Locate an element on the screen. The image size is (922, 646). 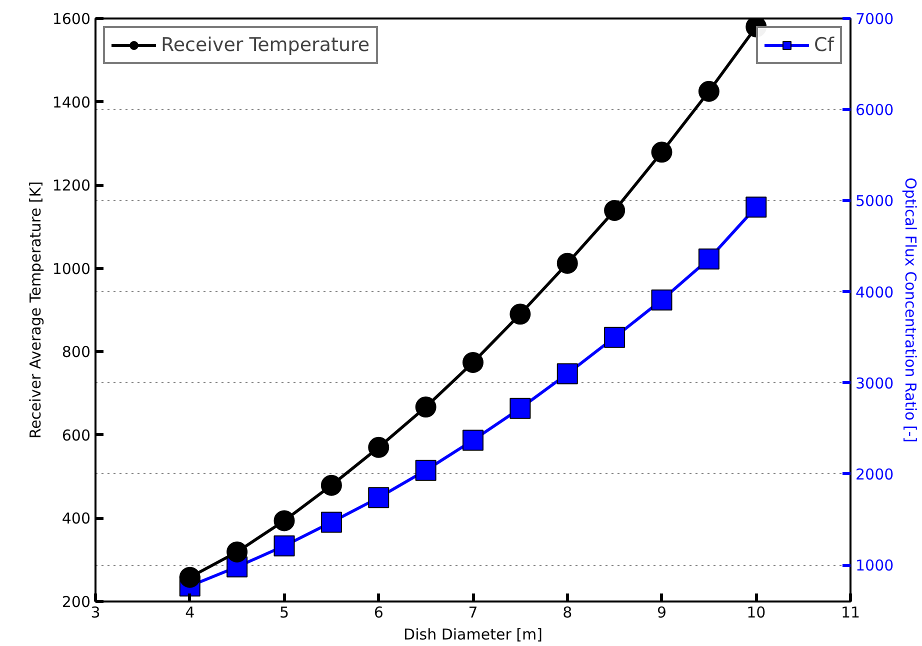
y-tick-label: 200 is located at coordinates (76, 602).